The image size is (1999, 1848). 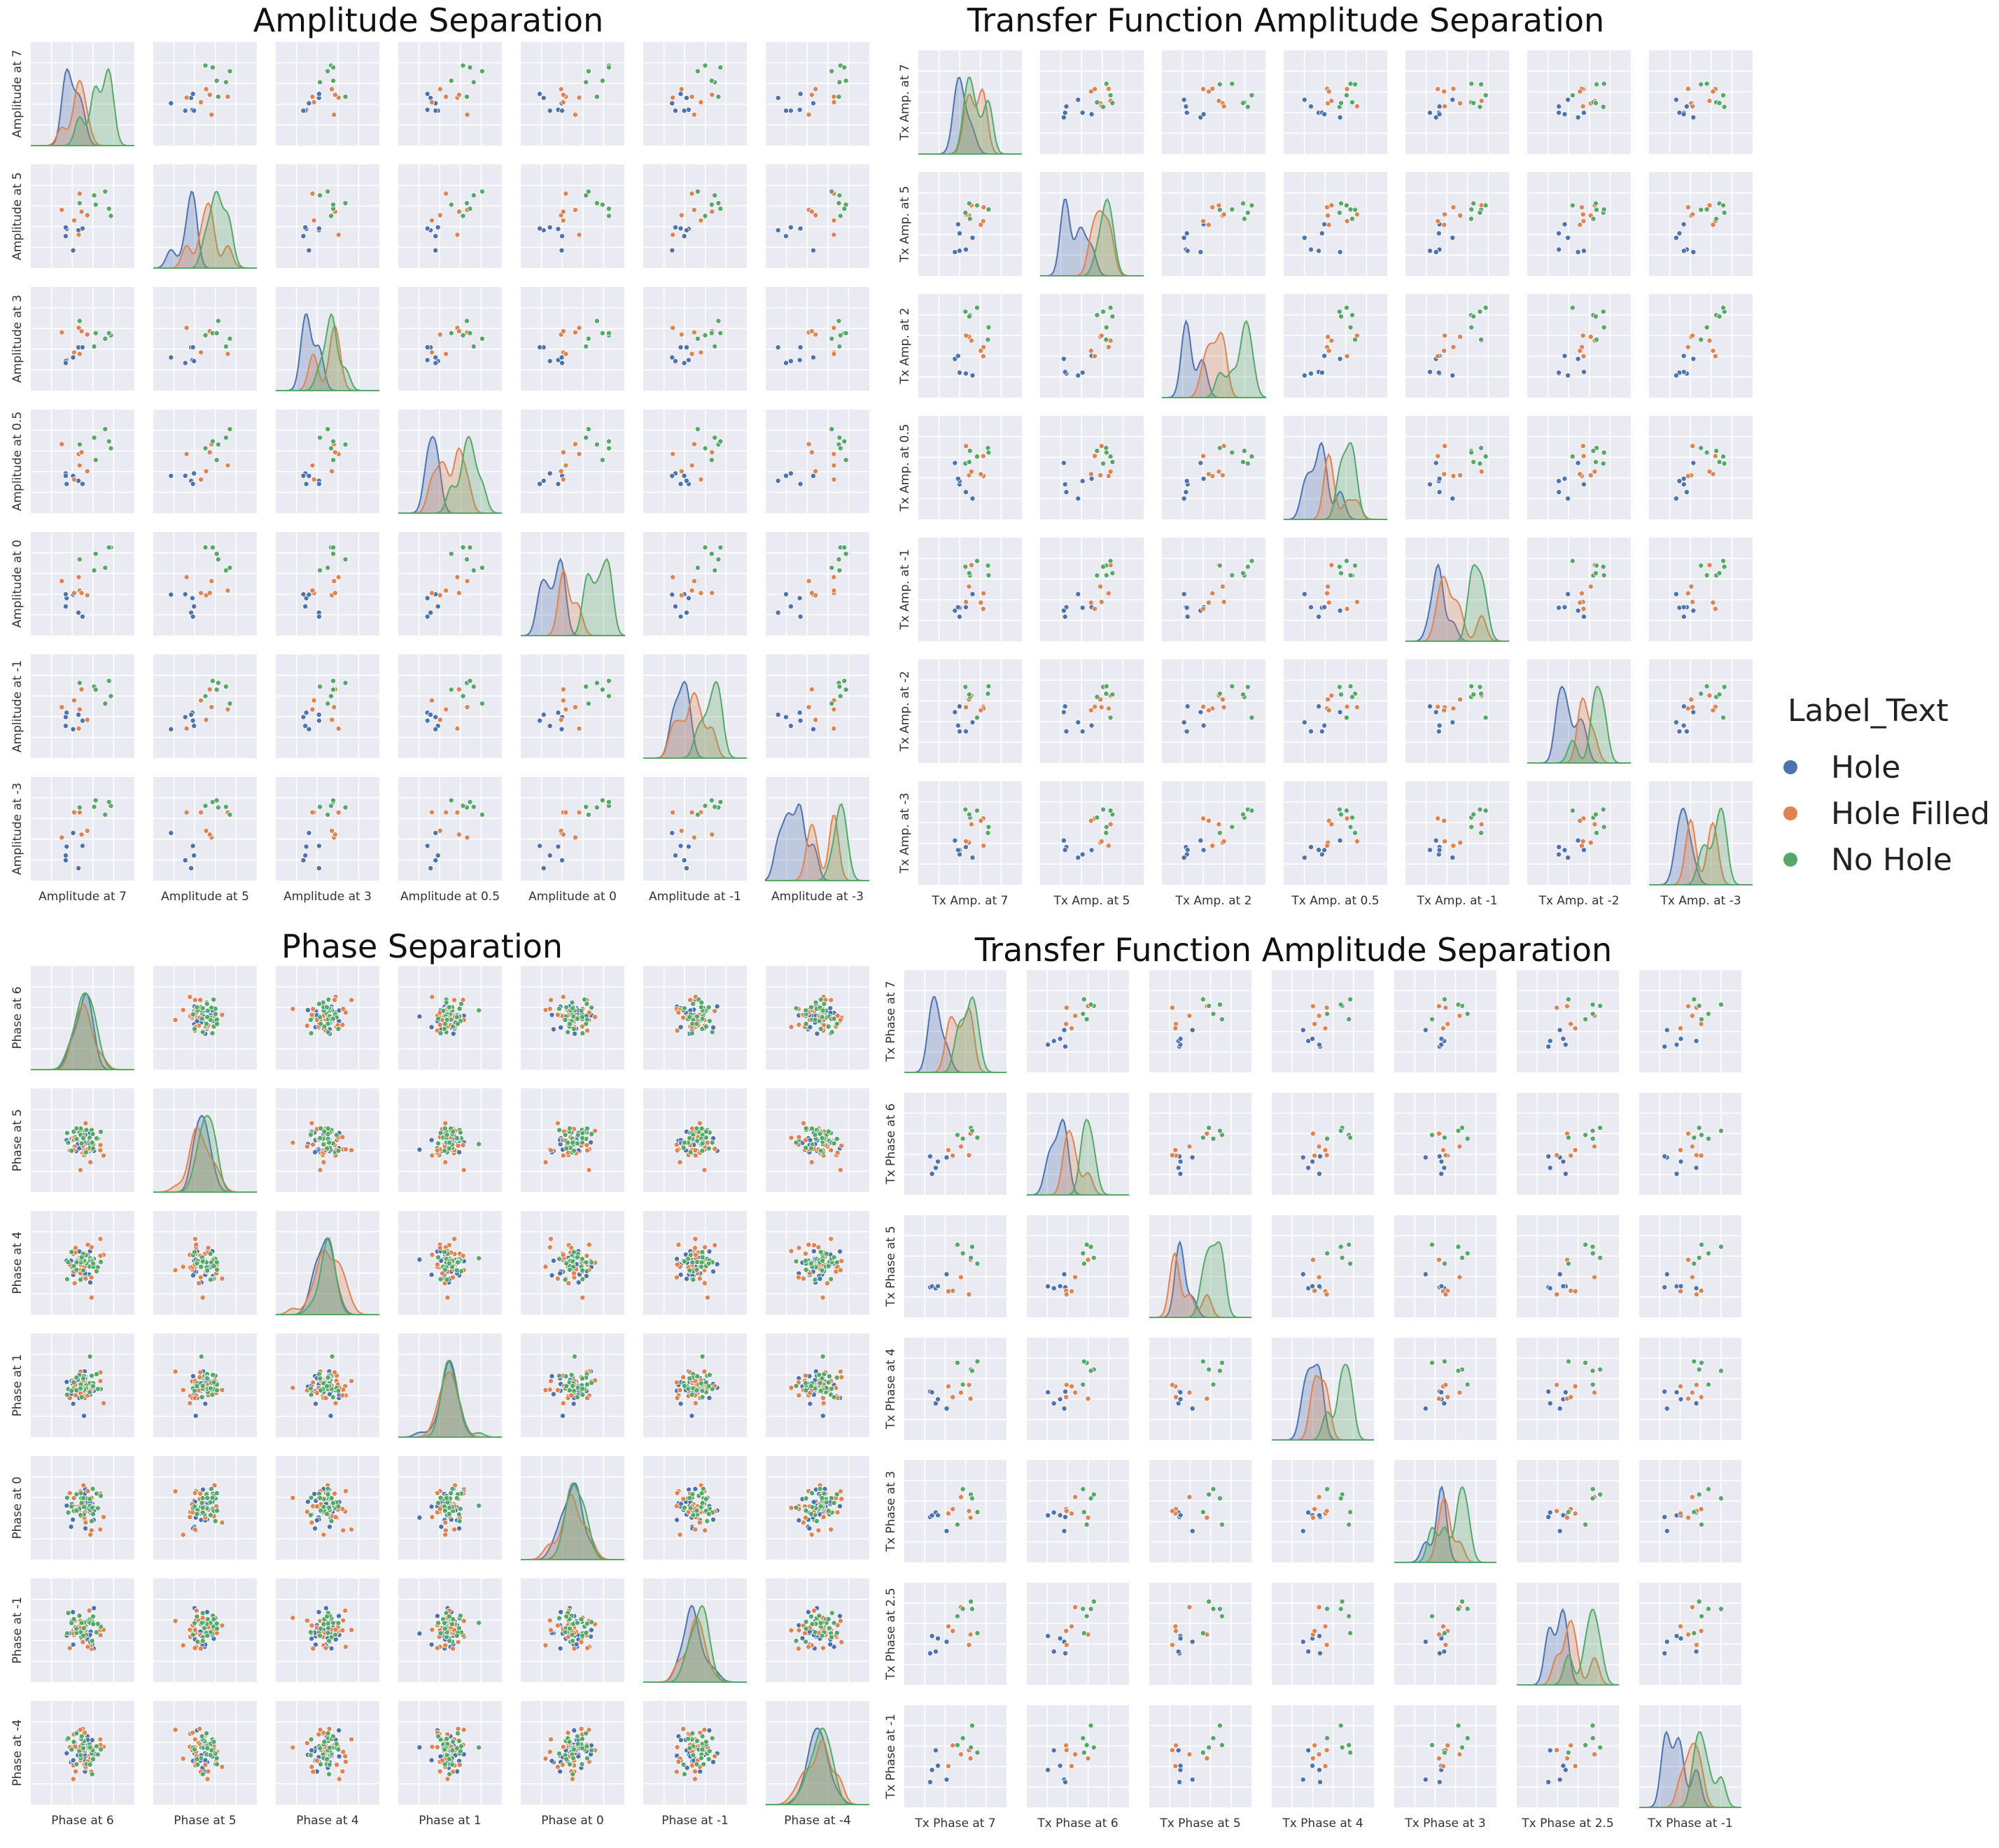 I want to click on x-axis-label-amplitude-at-1: Amplitude at -1, so click(x=695, y=897).